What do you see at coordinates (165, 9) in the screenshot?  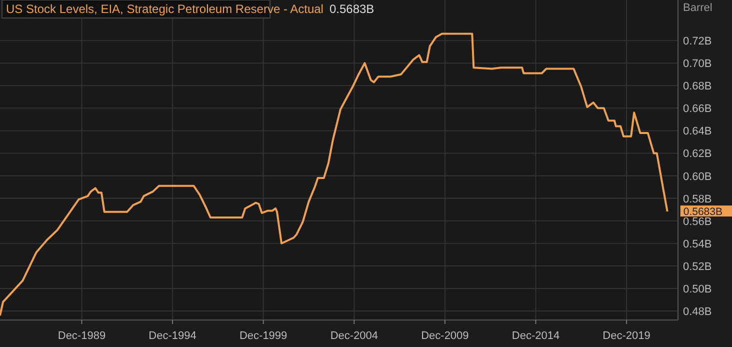 I see `chart-title: US Stock Levels, EIA, Strategic Petroleum Reserve - Actual` at bounding box center [165, 9].